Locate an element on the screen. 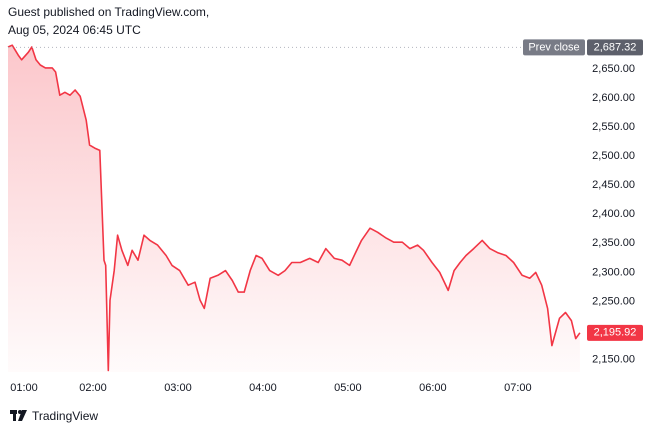  x-tick-label: 01:00 is located at coordinates (24, 388).